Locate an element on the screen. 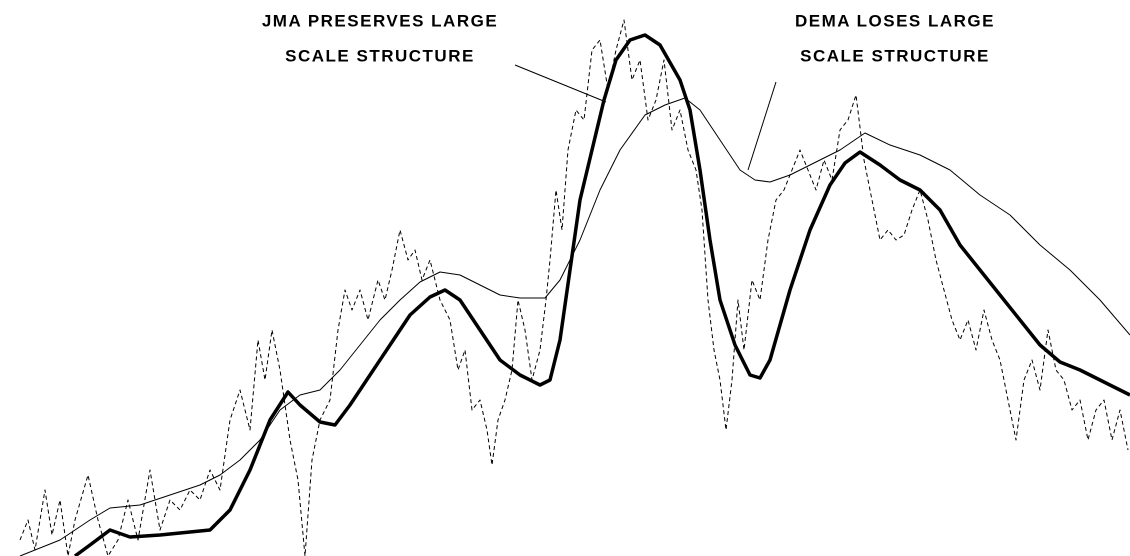 This screenshot has width=1130, height=556. annotation-text: DEMA LOSES LARGE is located at coordinates (895, 20).